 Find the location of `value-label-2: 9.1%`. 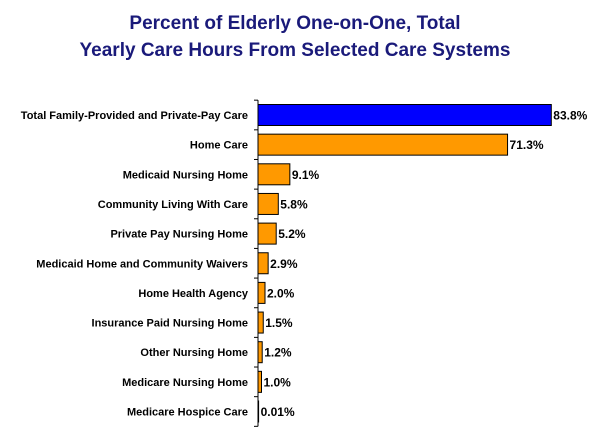

value-label-2: 9.1% is located at coordinates (306, 175).